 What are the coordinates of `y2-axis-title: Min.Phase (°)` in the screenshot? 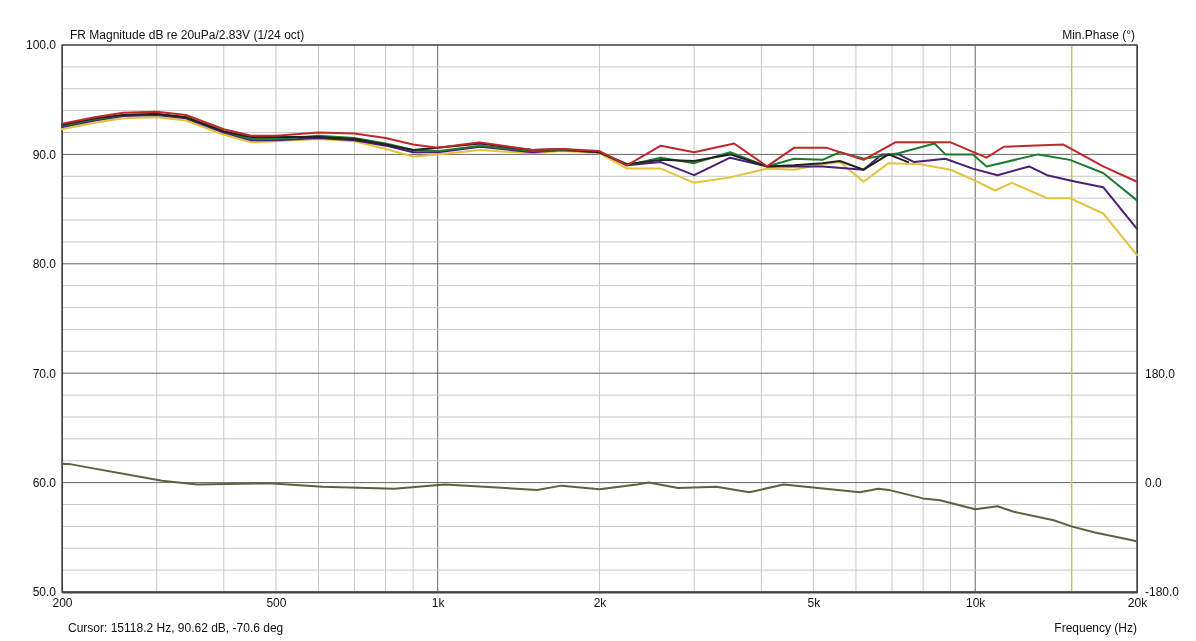 It's located at (1098, 35).